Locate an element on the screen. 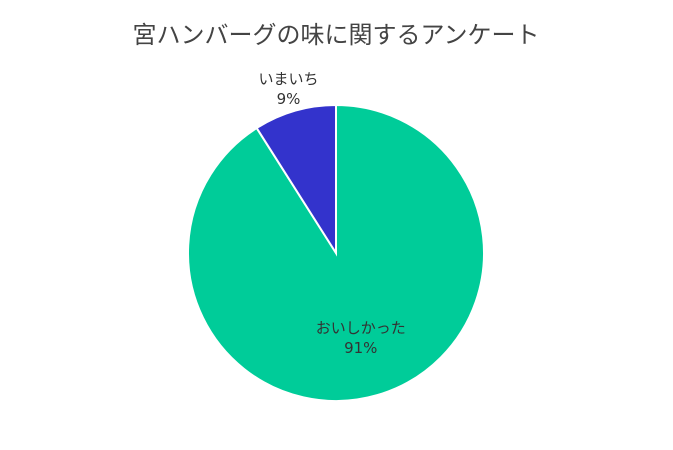 Image resolution: width=673 pixels, height=450 pixels. slice-value-label: 9% is located at coordinates (289, 99).